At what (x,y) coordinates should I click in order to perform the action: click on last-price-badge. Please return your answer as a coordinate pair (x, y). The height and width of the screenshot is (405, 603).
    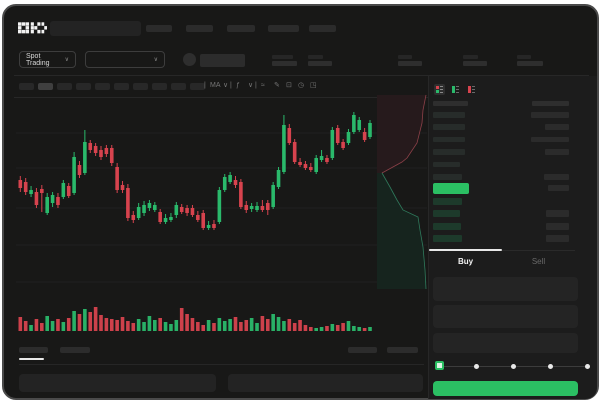
    Looking at the image, I should click on (451, 188).